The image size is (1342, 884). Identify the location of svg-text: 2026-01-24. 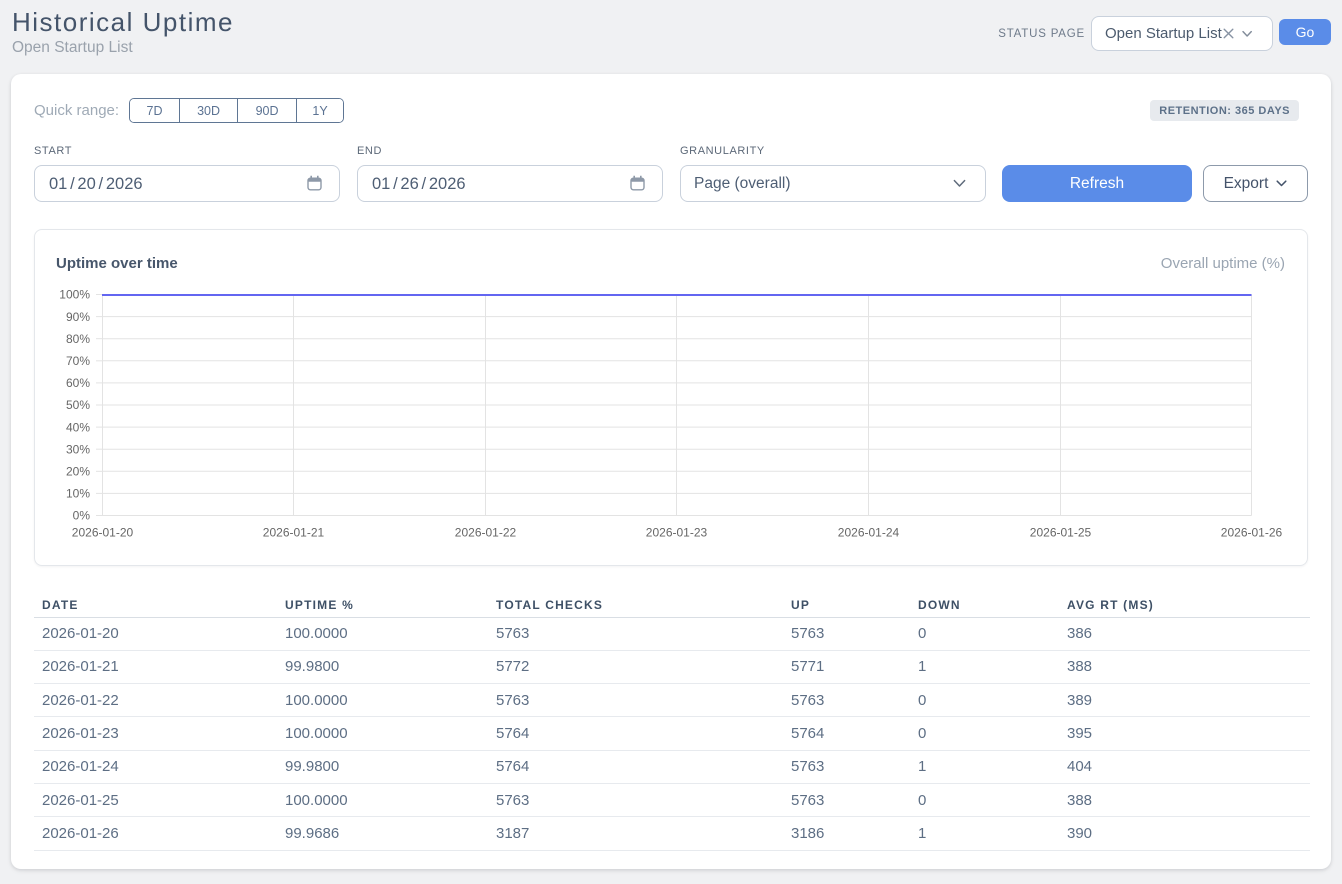
(869, 533).